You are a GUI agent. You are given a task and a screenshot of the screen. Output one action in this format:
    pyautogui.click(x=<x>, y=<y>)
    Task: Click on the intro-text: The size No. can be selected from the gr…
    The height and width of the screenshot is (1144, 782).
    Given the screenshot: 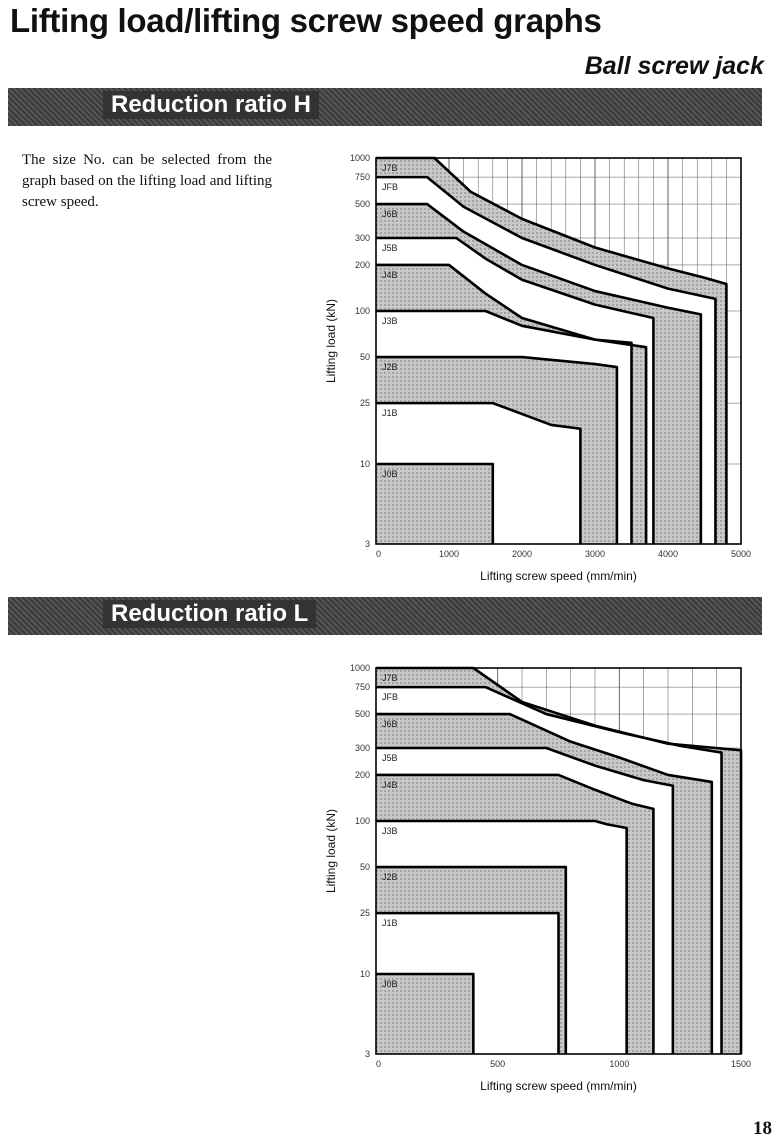 What is the action you would take?
    pyautogui.click(x=147, y=181)
    